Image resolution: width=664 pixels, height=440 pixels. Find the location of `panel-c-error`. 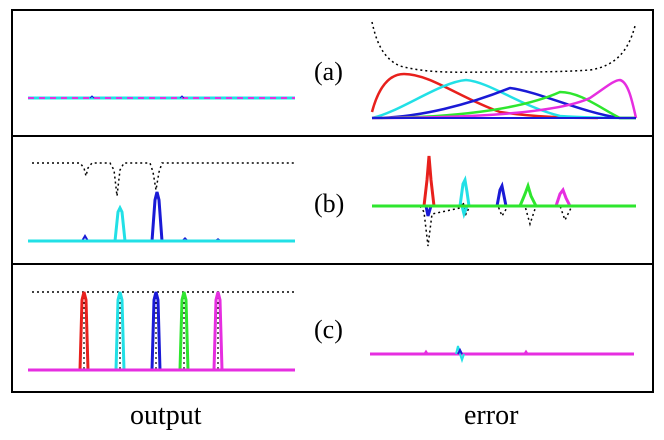

panel-c-error is located at coordinates (502, 354).